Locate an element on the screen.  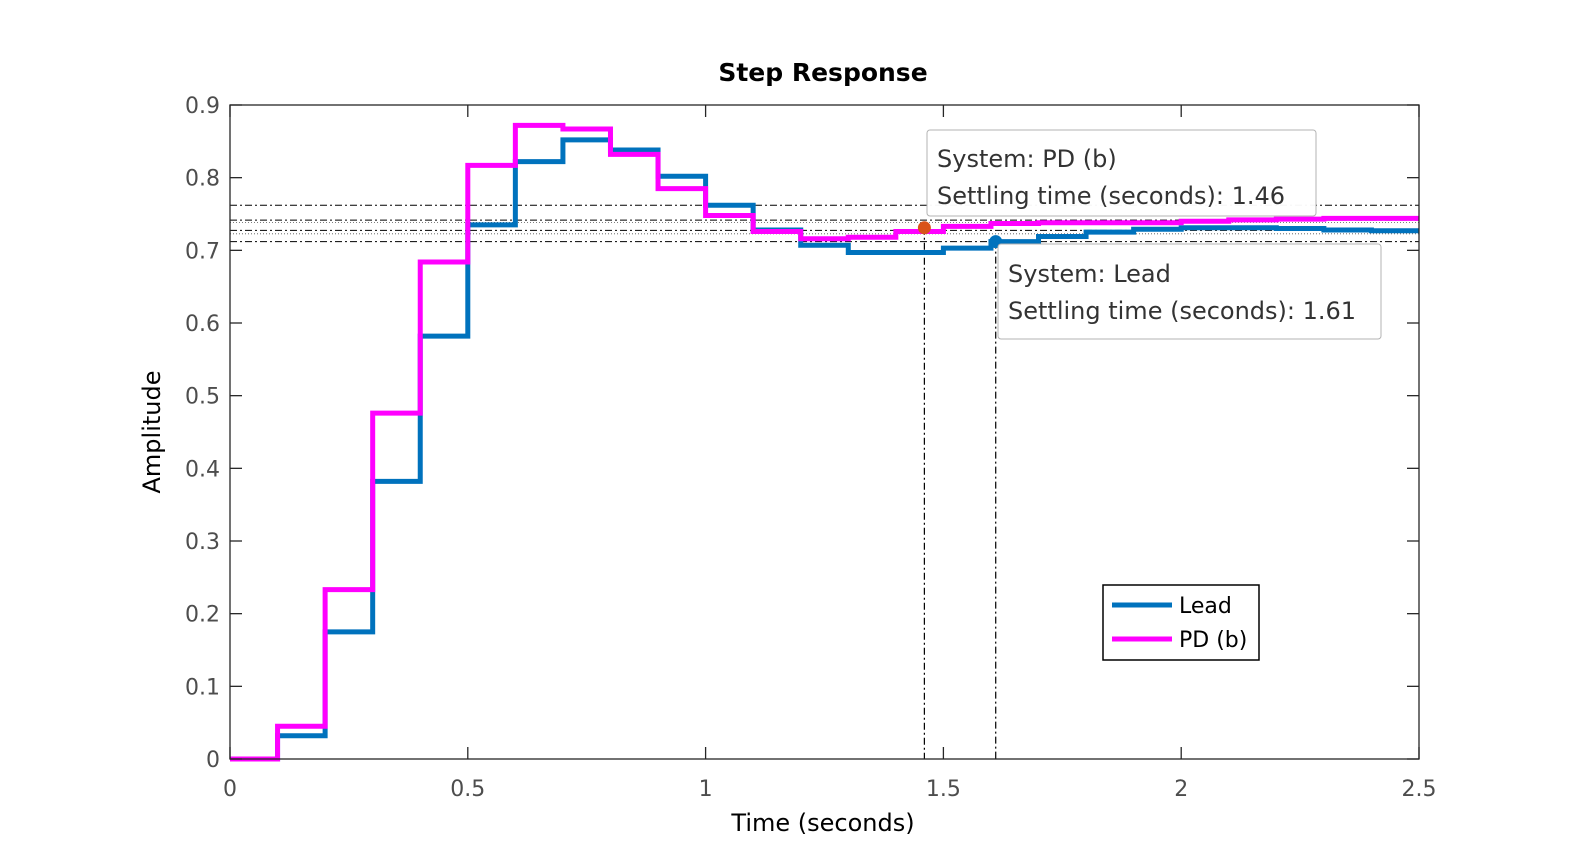
x-tick-label-1: 0.5 is located at coordinates (467, 789).